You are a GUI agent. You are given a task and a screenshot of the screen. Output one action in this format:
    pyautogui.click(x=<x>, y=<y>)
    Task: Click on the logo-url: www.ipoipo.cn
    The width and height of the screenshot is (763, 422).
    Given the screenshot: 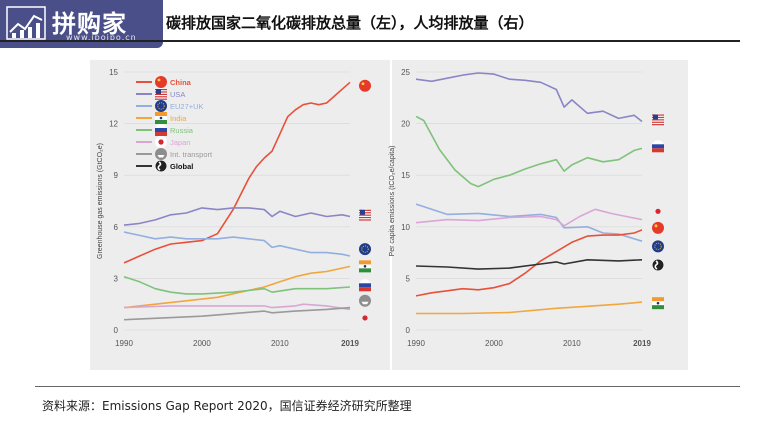 What is the action you would take?
    pyautogui.click(x=101, y=37)
    